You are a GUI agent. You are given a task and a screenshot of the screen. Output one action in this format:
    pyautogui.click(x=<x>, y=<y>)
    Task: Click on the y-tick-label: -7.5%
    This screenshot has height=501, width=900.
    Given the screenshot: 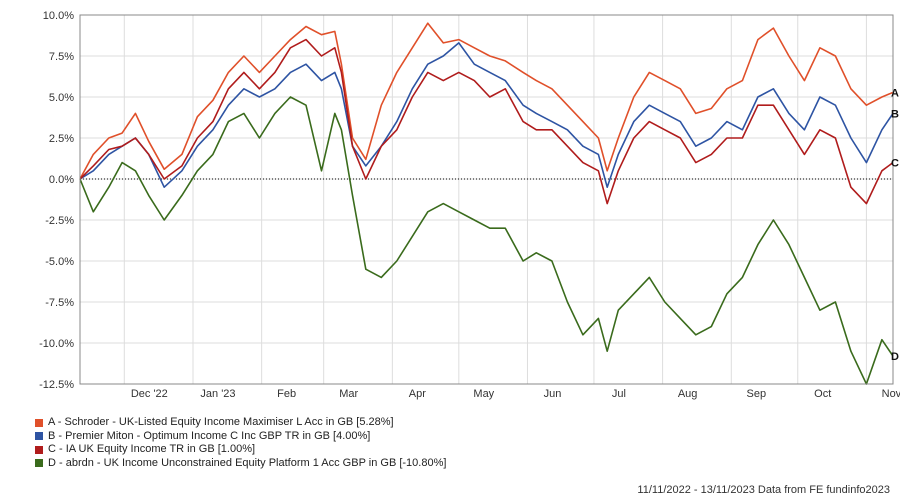 What is the action you would take?
    pyautogui.click(x=59, y=303)
    